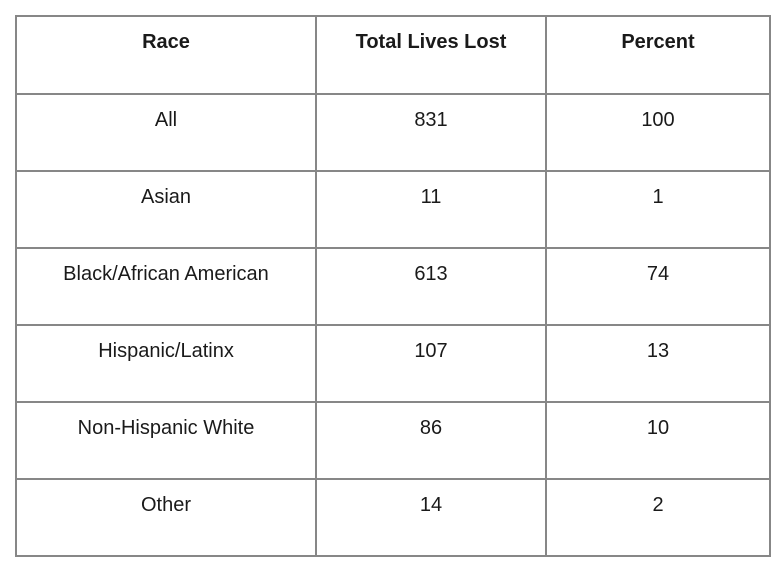  I want to click on cell-race: Non-Hispanic White, so click(166, 440).